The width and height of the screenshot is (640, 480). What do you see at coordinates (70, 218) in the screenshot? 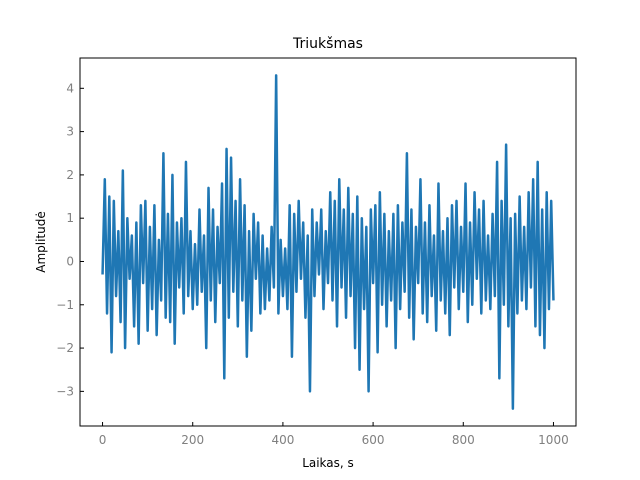
I see `y-tick-label-4: 1` at bounding box center [70, 218].